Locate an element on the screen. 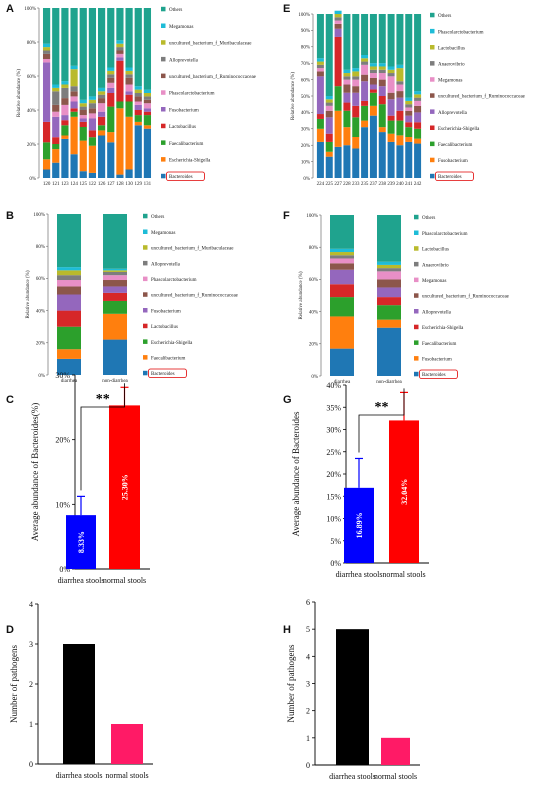  bar is located at coordinates (124, 487).